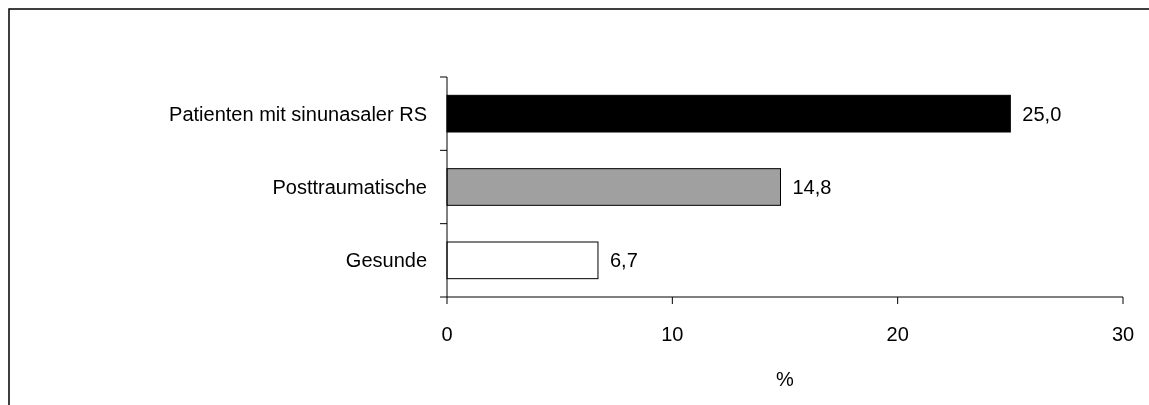 The image size is (1149, 405). I want to click on data-label: 14,8, so click(812, 187).